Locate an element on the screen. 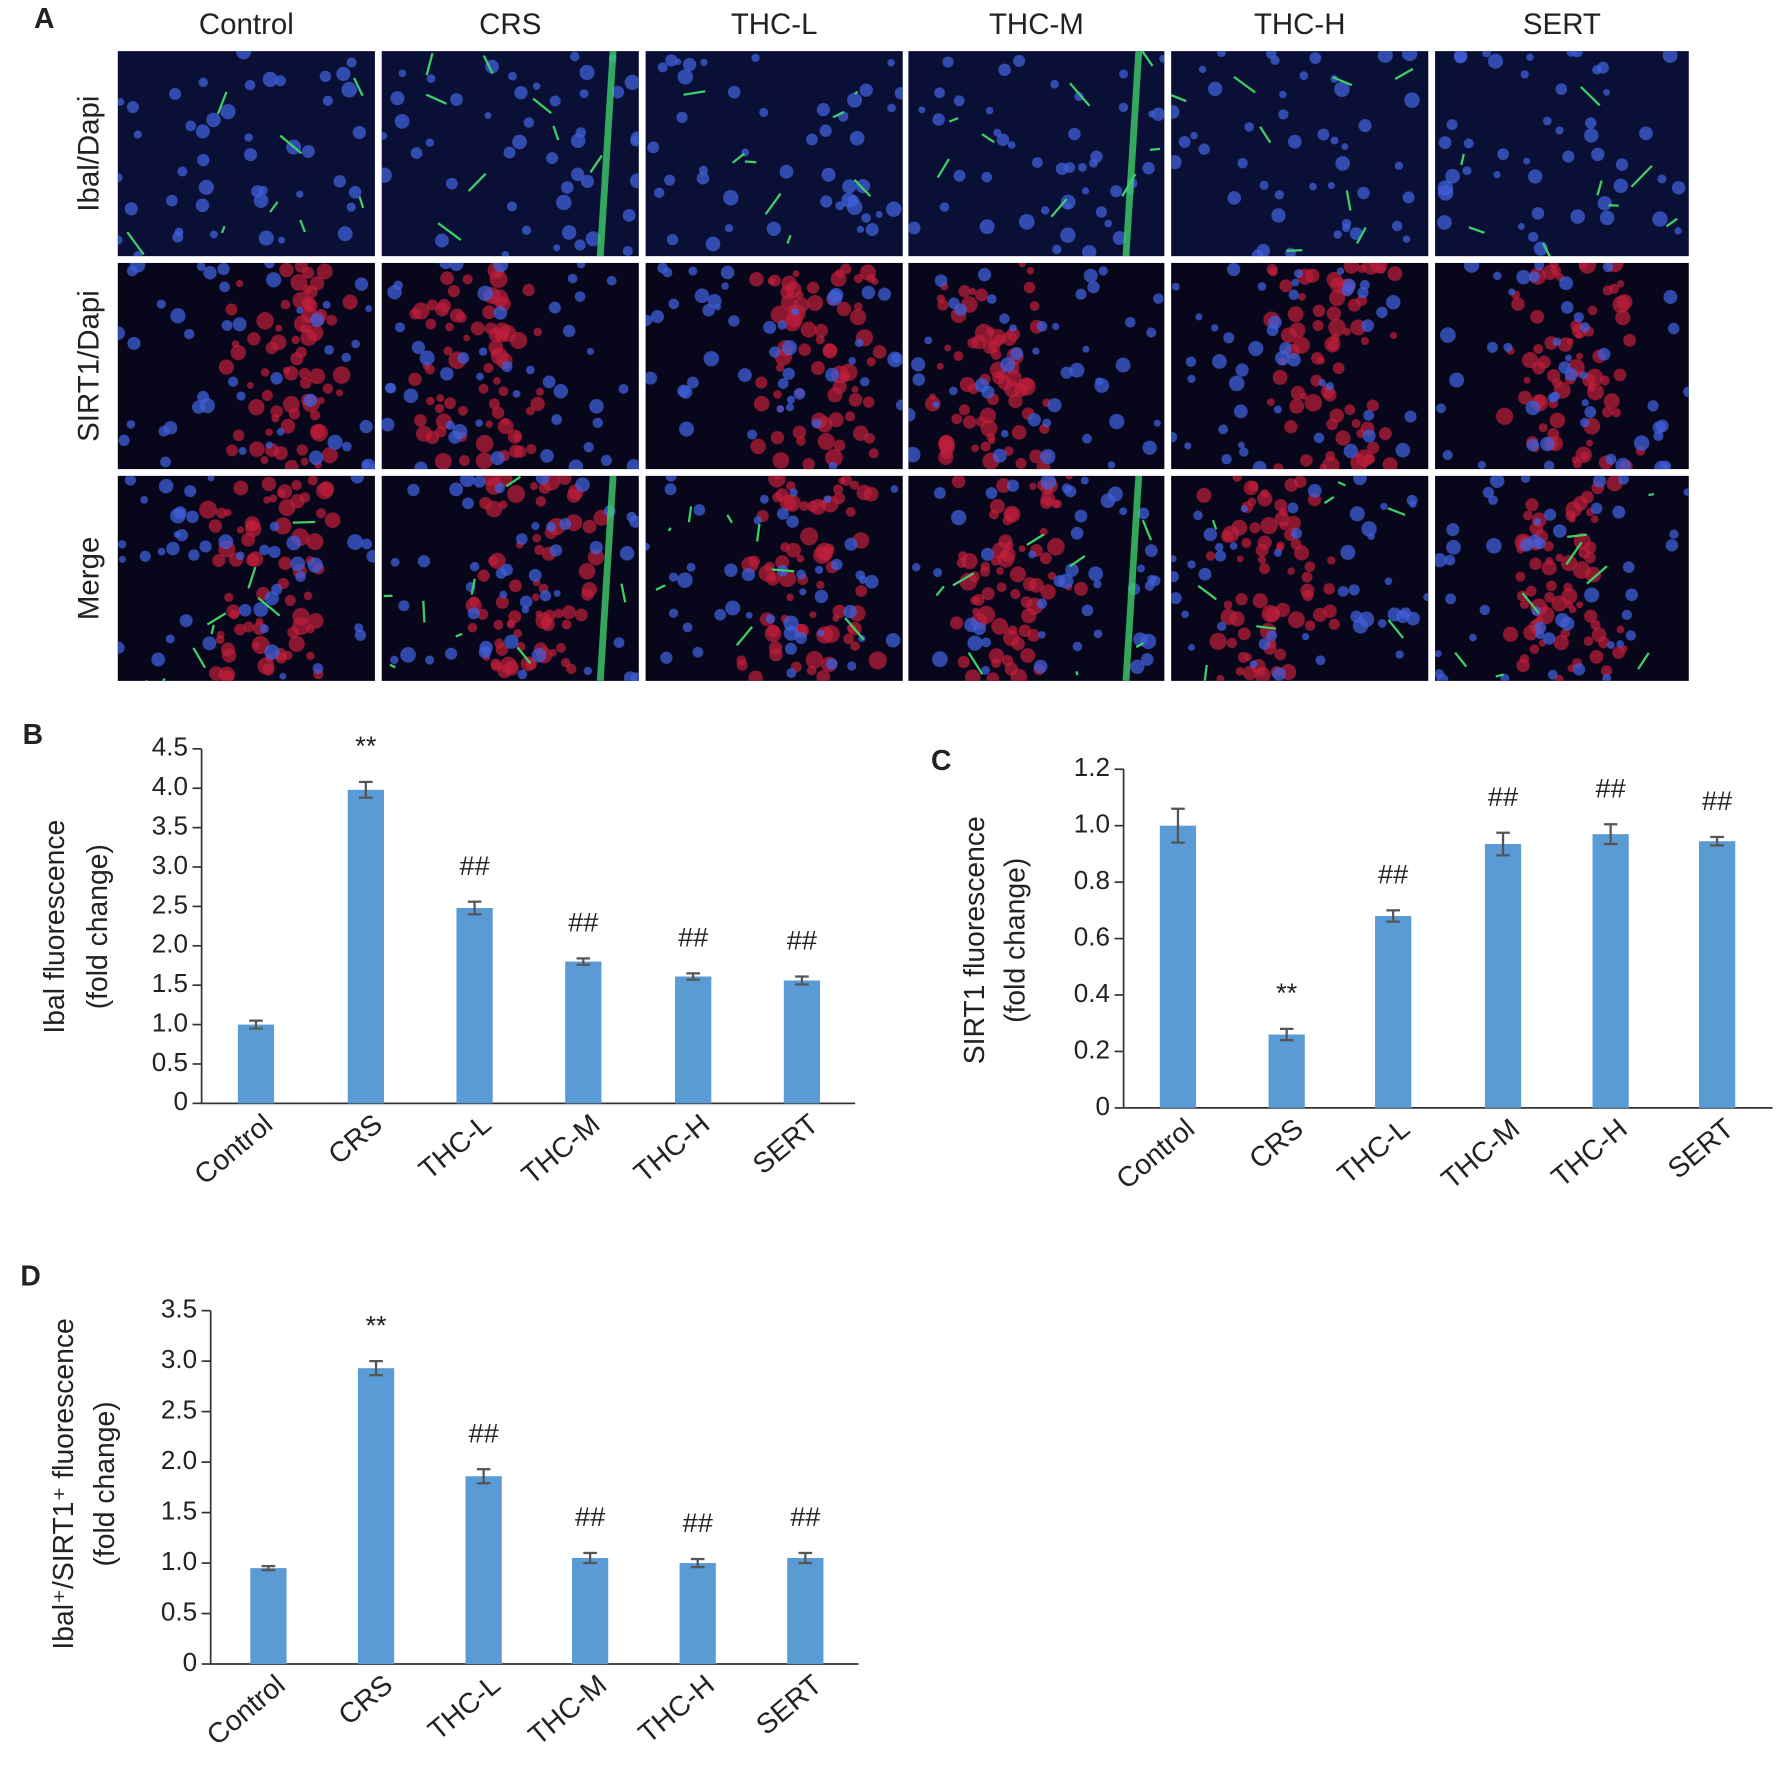 The image size is (1776, 1765). y-axis-label: (fold change) is located at coordinates (97, 926).